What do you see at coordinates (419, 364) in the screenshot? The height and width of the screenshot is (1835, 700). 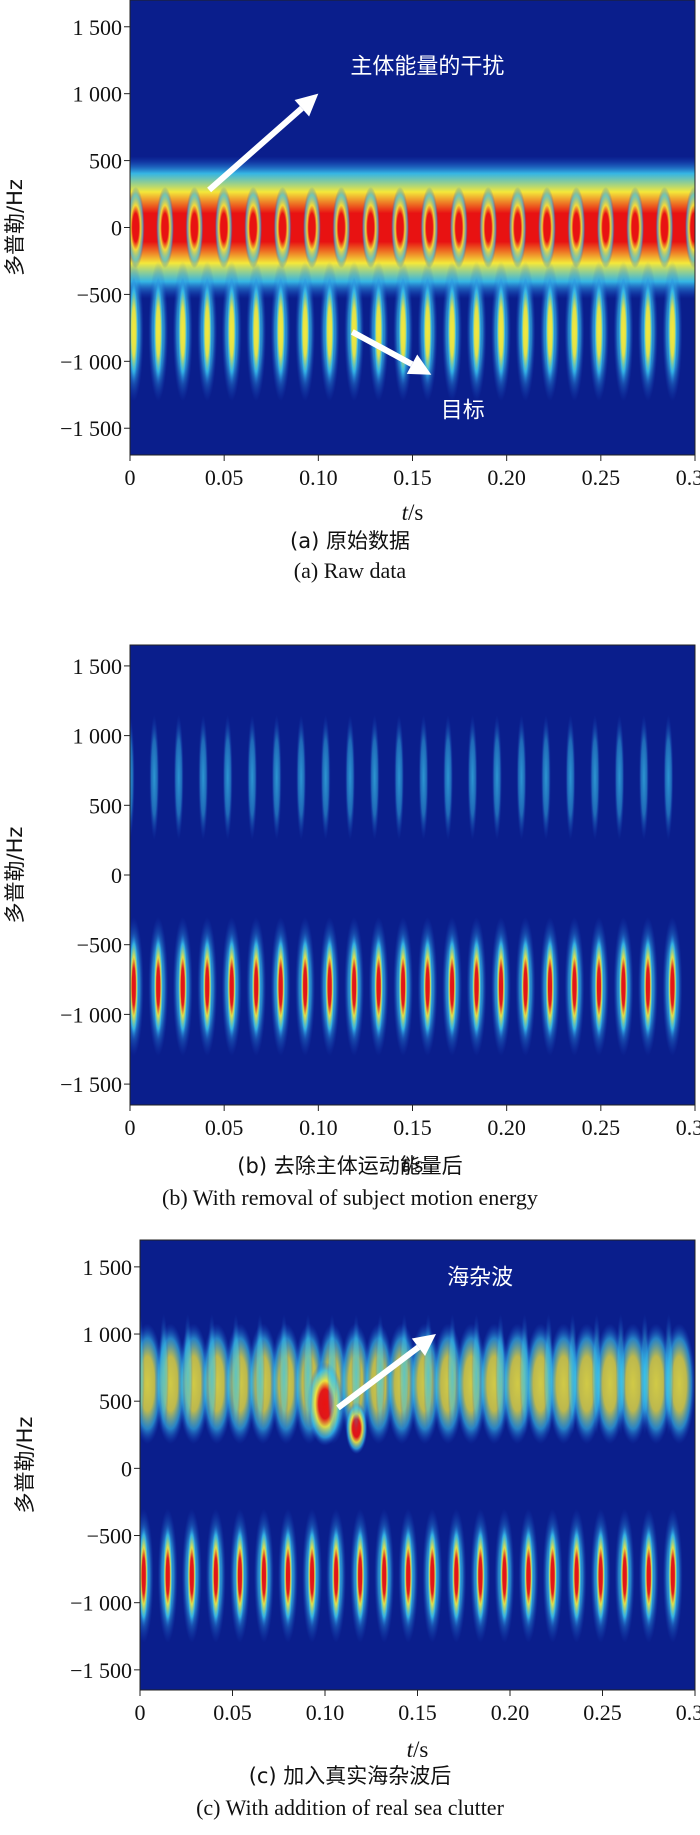 I see `annotation-arrow-head` at bounding box center [419, 364].